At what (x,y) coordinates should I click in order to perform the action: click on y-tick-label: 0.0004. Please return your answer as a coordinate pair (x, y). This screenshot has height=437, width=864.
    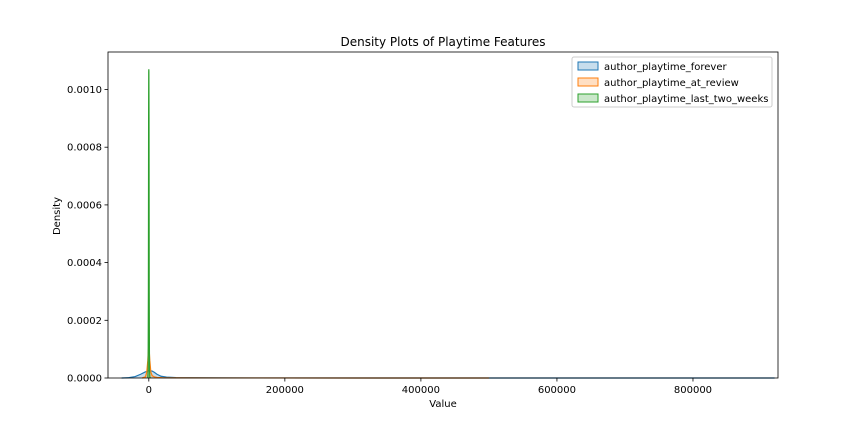
    Looking at the image, I should click on (84, 263).